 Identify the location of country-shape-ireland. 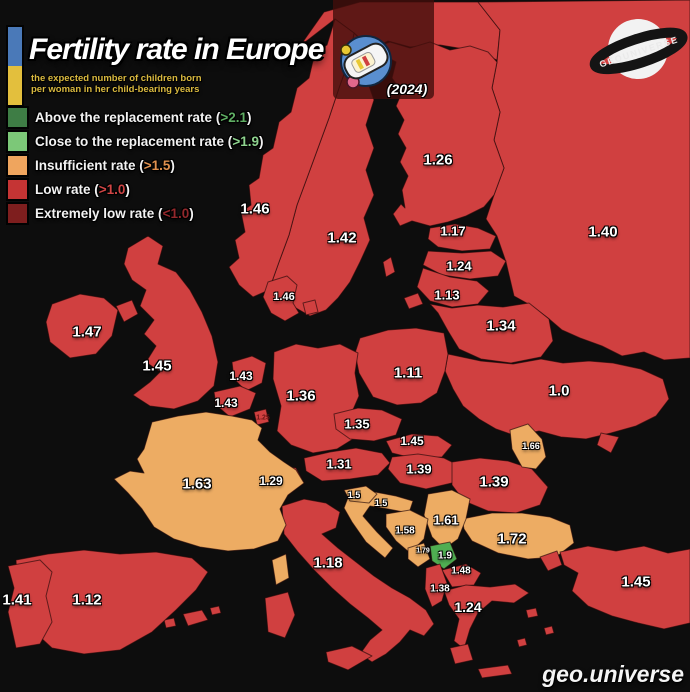
(82, 326).